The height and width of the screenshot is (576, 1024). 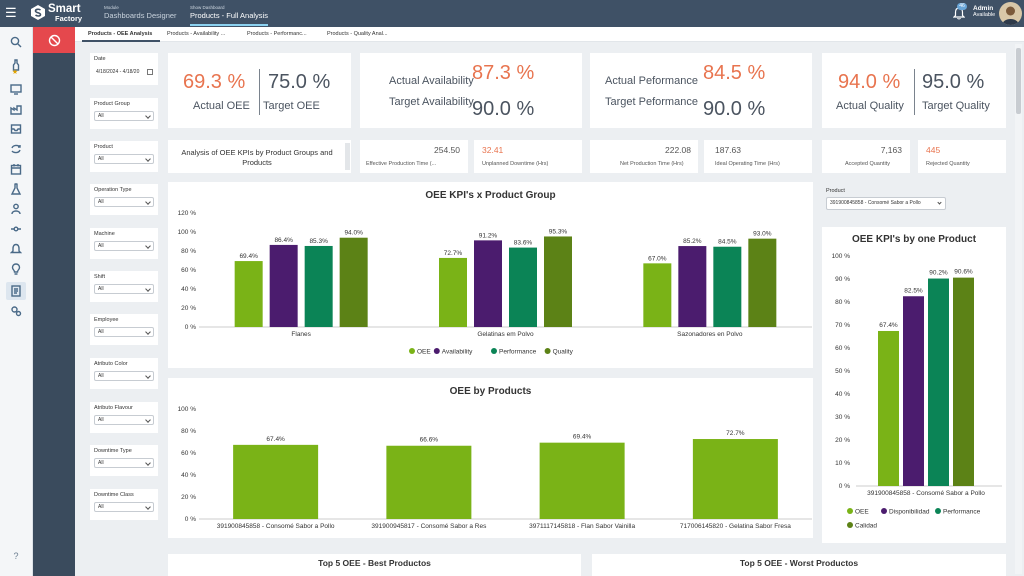 What do you see at coordinates (842, 463) in the screenshot?
I see `y-tick-label: 10 %` at bounding box center [842, 463].